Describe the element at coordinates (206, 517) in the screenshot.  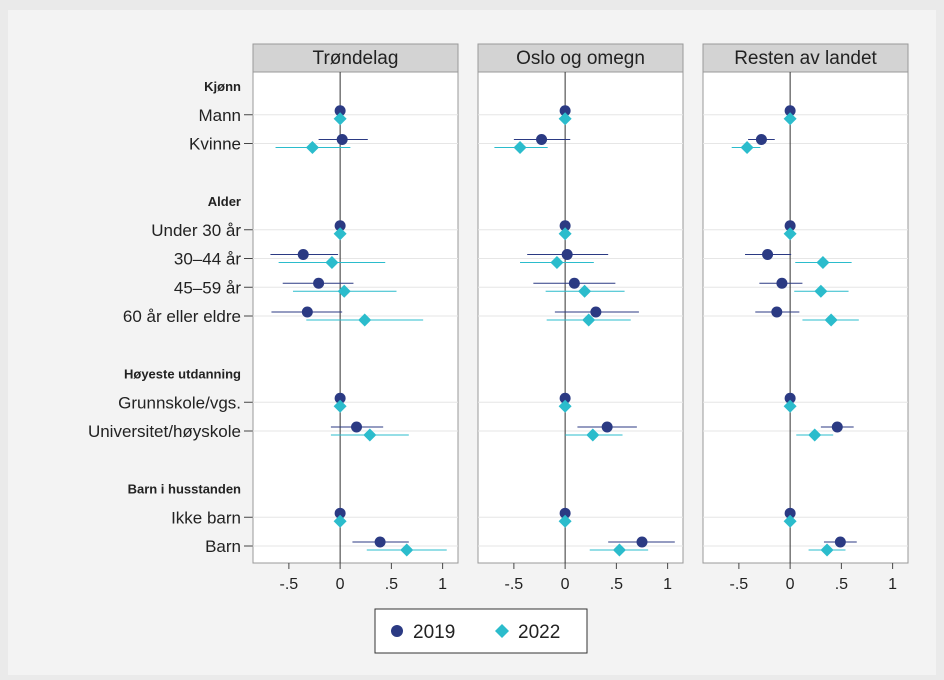
I see `row-label: Ikke barn` at that location.